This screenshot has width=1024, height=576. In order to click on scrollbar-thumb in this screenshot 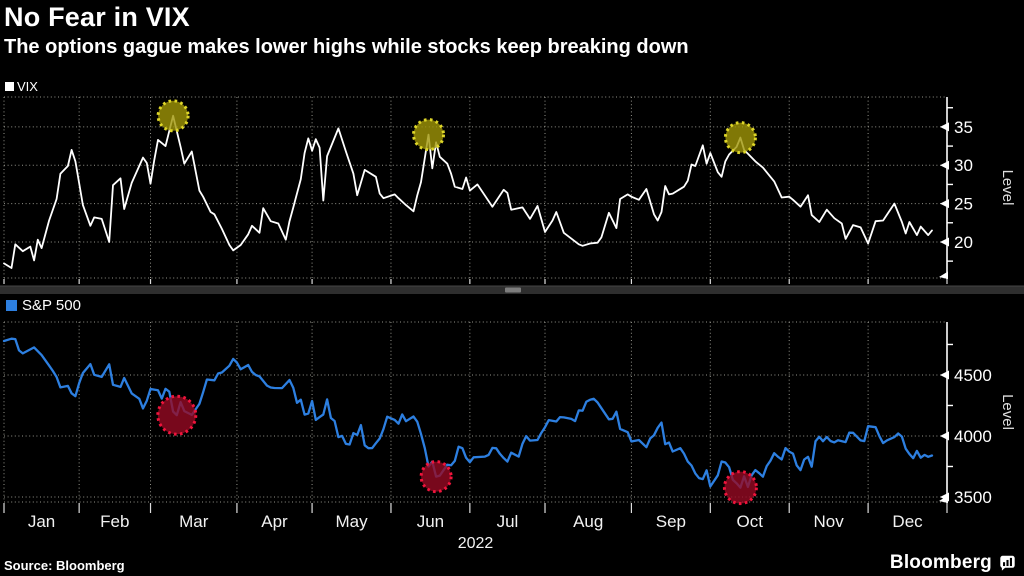, I will do `click(513, 290)`.